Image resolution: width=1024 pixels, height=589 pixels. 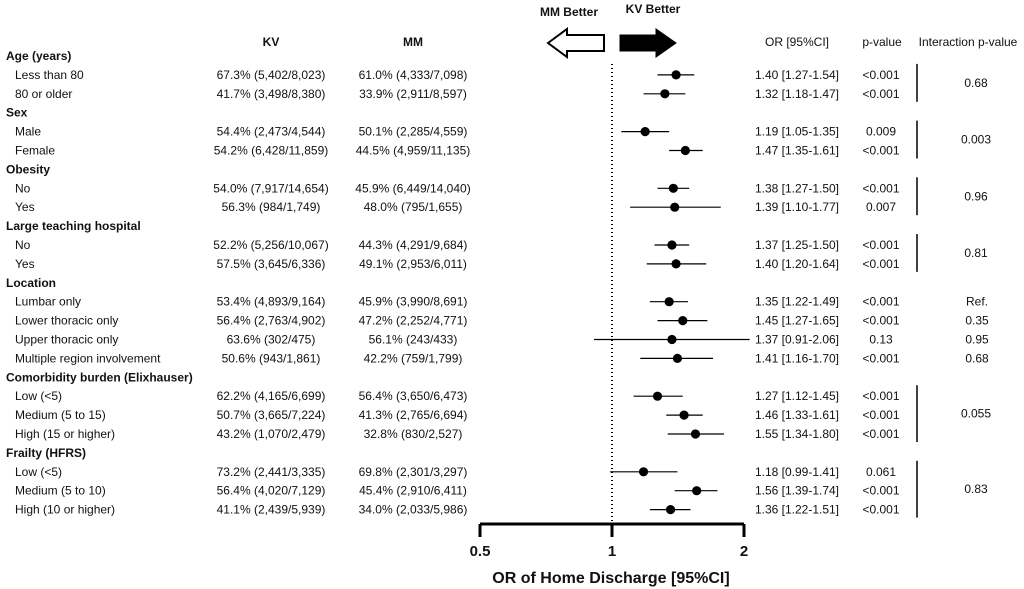 I want to click on kv-cell: 41.1% (2,439/5,939), so click(x=271, y=510).